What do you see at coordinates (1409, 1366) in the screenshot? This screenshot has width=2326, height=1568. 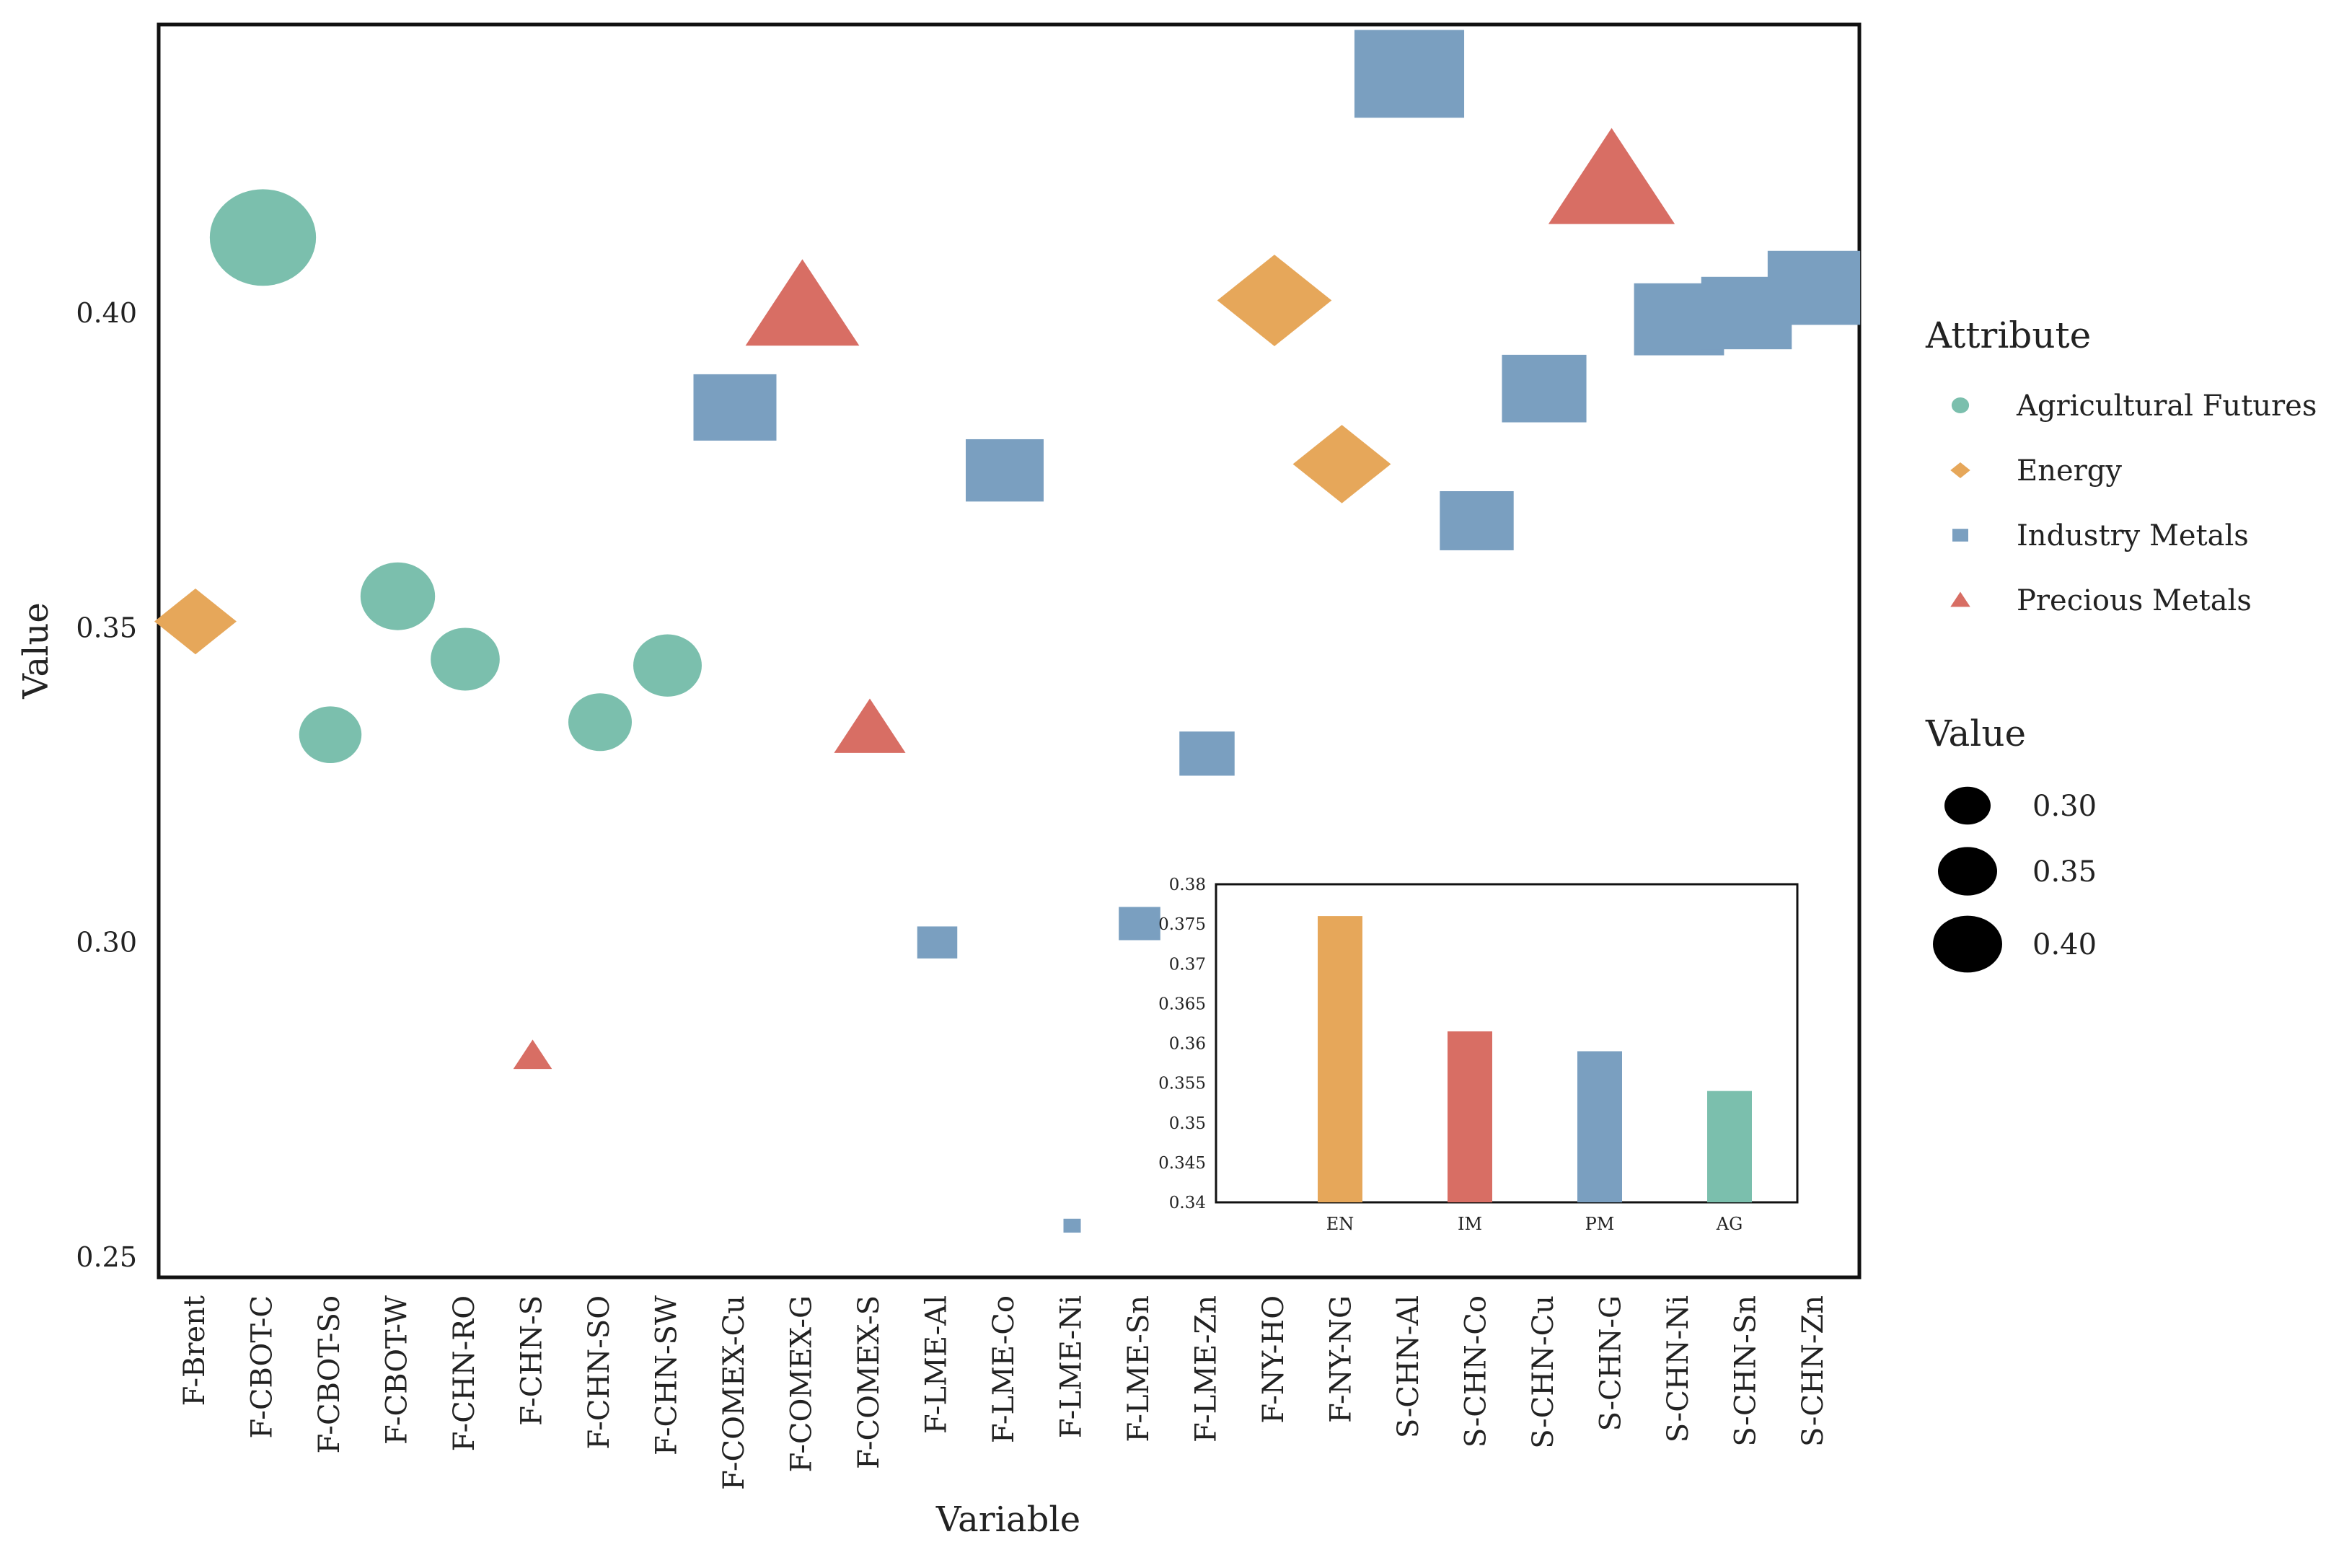 I see `x-tick-label: S-CHN-Al` at bounding box center [1409, 1366].